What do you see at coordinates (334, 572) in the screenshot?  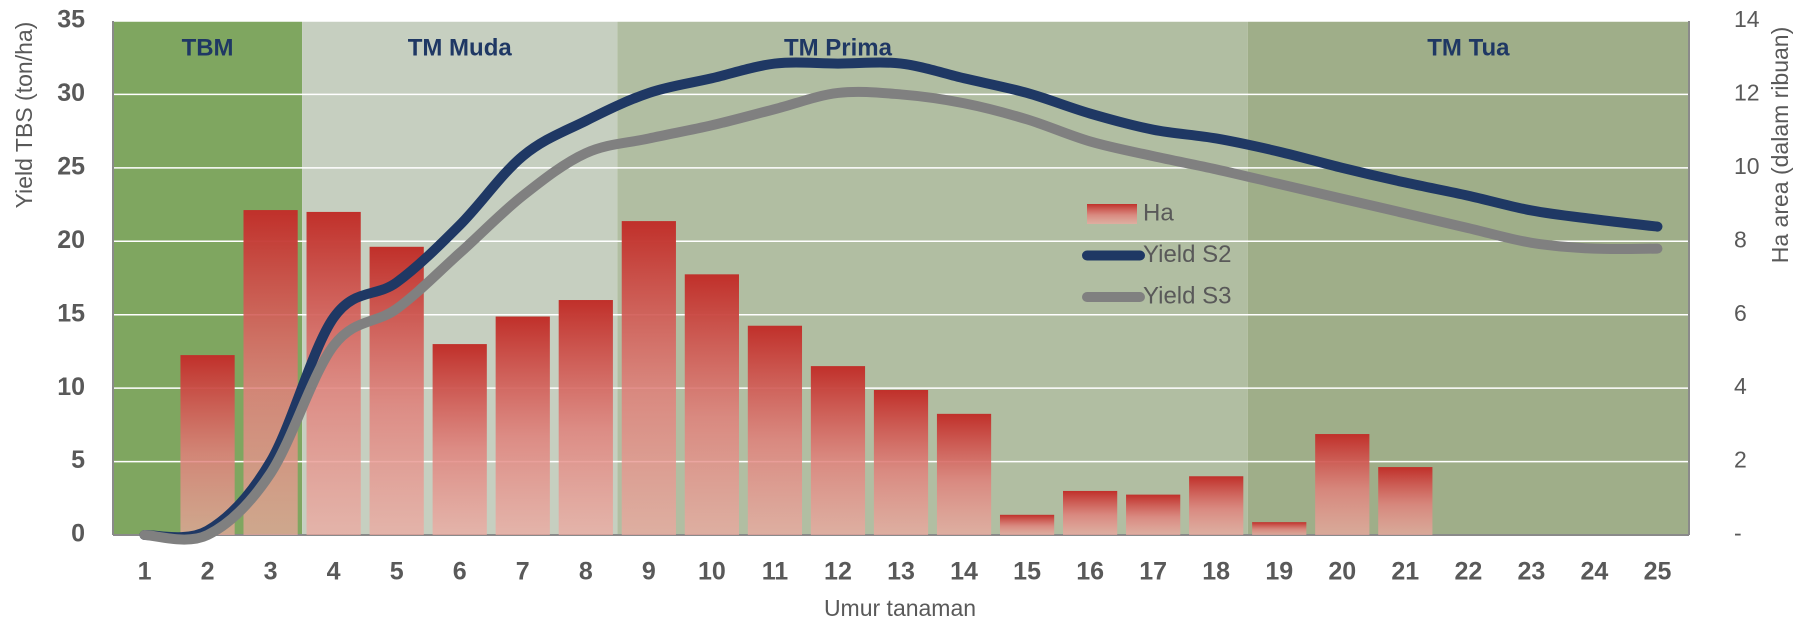 I see `x-tick-label: 4` at bounding box center [334, 572].